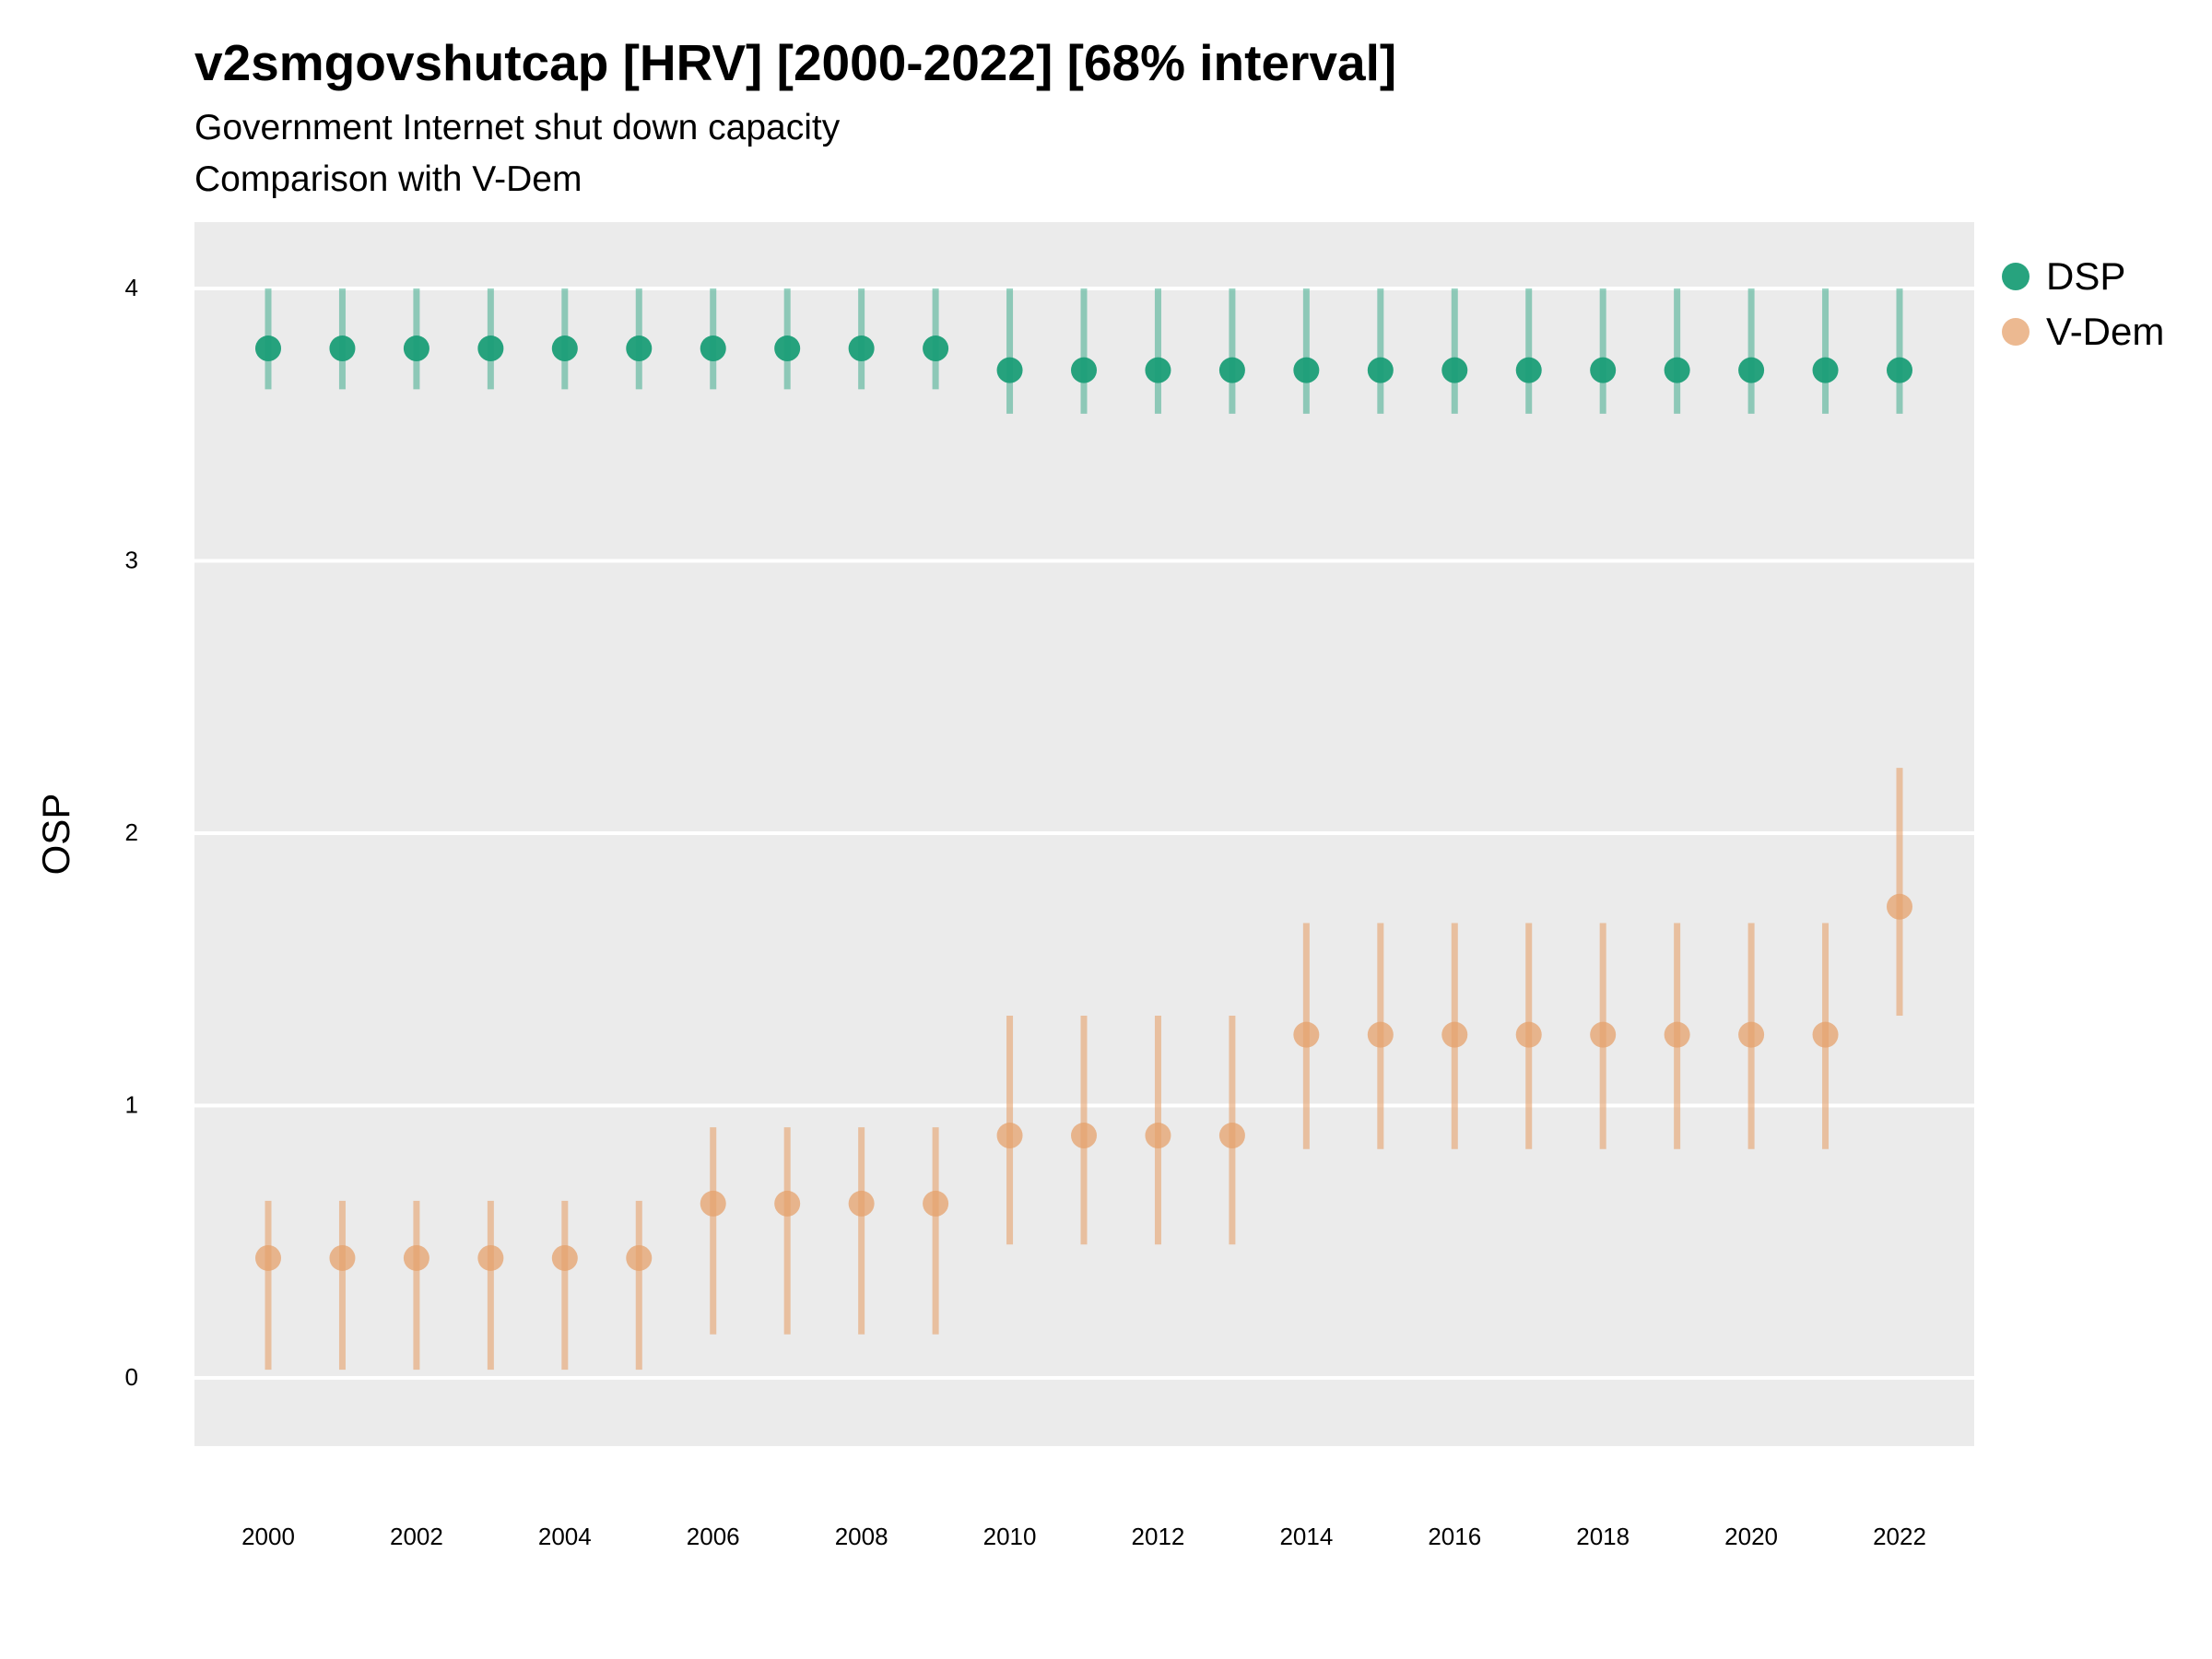 Image resolution: width=2212 pixels, height=1659 pixels. Describe the element at coordinates (1084, 1136) in the screenshot. I see `point-v-dem-2011` at that location.